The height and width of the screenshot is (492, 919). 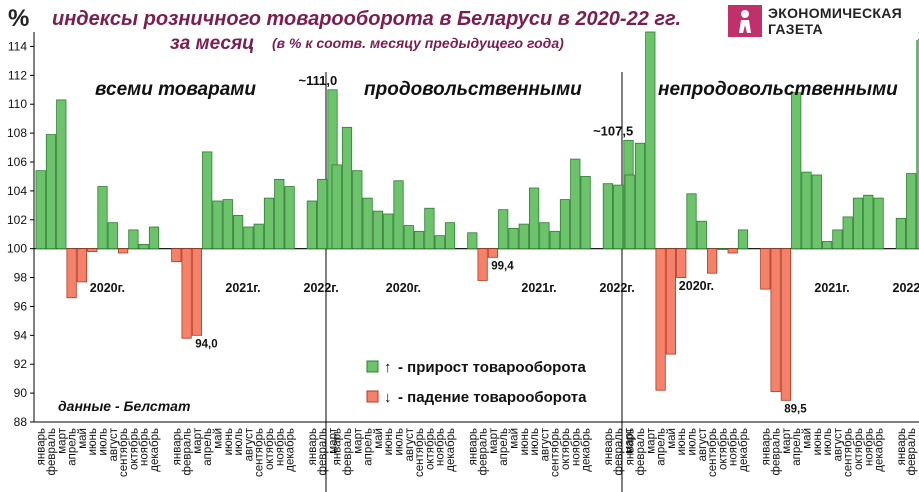 I want to click on panel-title-all-goods: всеми товарами, so click(x=175, y=89).